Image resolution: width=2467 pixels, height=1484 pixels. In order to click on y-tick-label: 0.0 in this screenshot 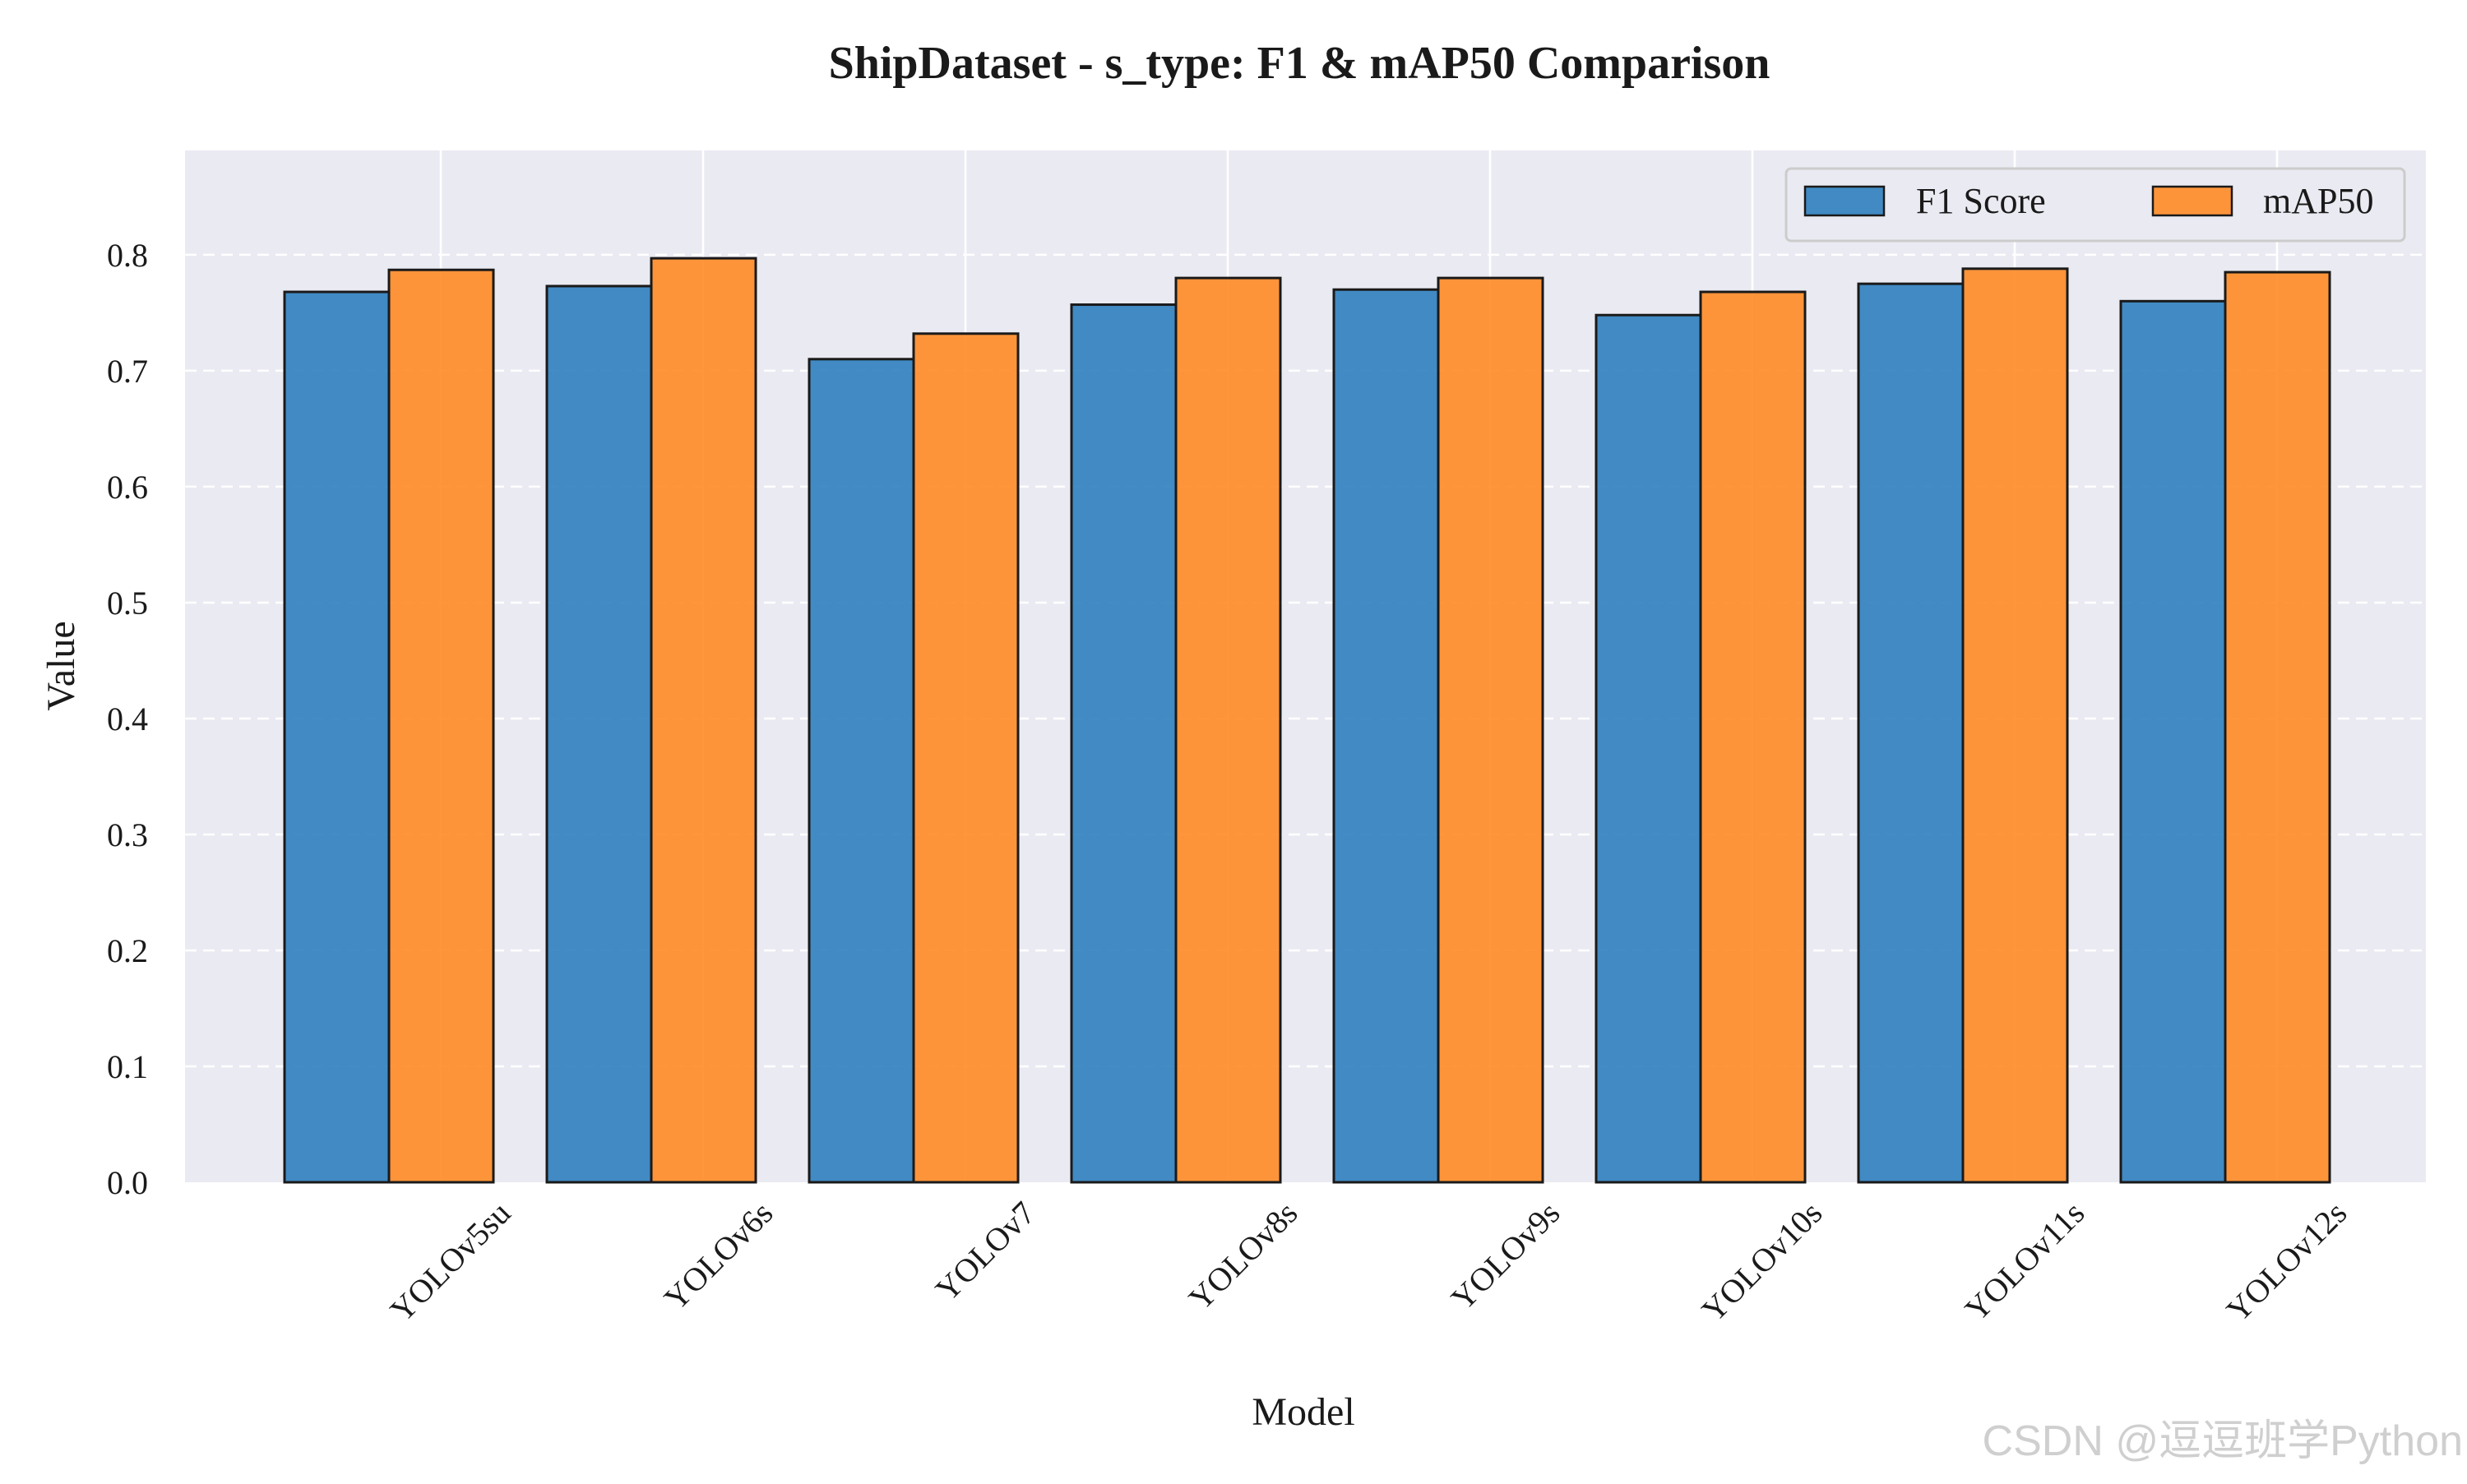, I will do `click(128, 1182)`.